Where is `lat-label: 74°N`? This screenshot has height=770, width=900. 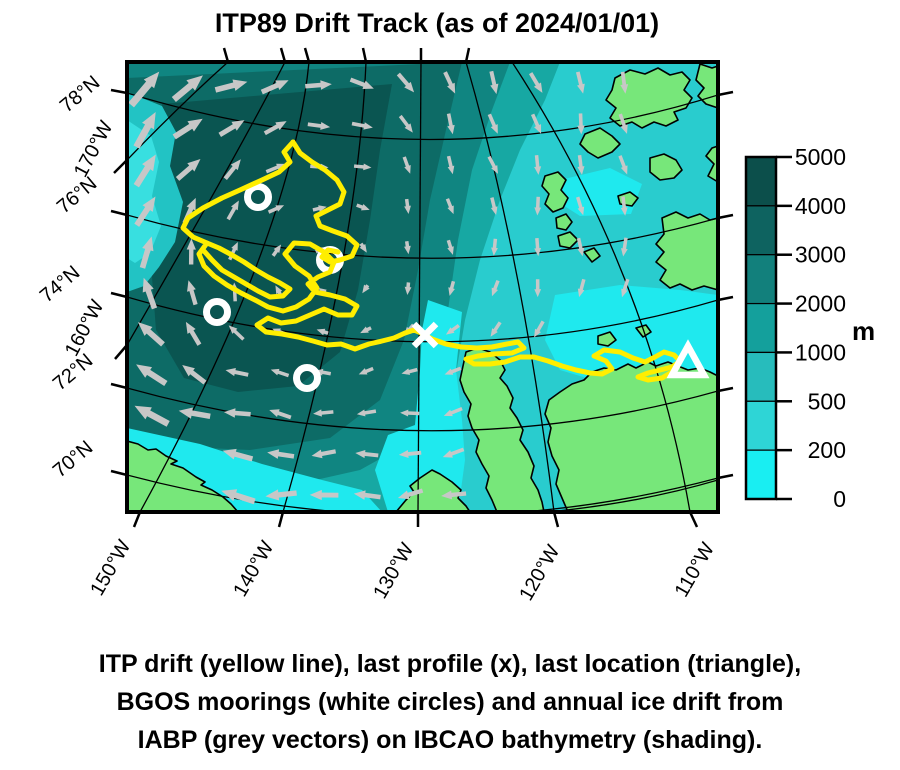 lat-label: 74°N is located at coordinates (60, 285).